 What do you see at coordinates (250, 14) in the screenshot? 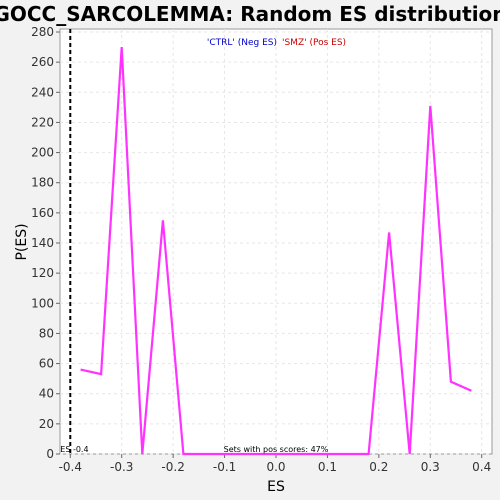
I see `chart-title: GOCC_SARCOLEMMA: Random ES distribution` at bounding box center [250, 14].